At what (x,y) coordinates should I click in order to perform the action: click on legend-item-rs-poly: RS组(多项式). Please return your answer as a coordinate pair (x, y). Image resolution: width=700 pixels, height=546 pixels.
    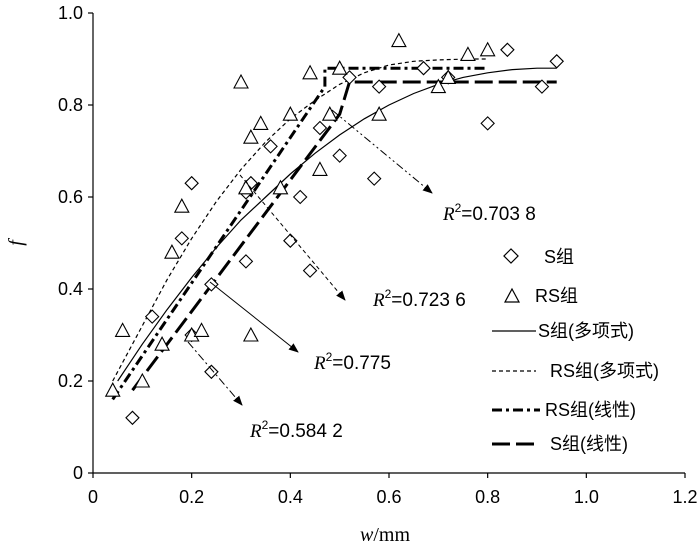
    Looking at the image, I should click on (575, 371).